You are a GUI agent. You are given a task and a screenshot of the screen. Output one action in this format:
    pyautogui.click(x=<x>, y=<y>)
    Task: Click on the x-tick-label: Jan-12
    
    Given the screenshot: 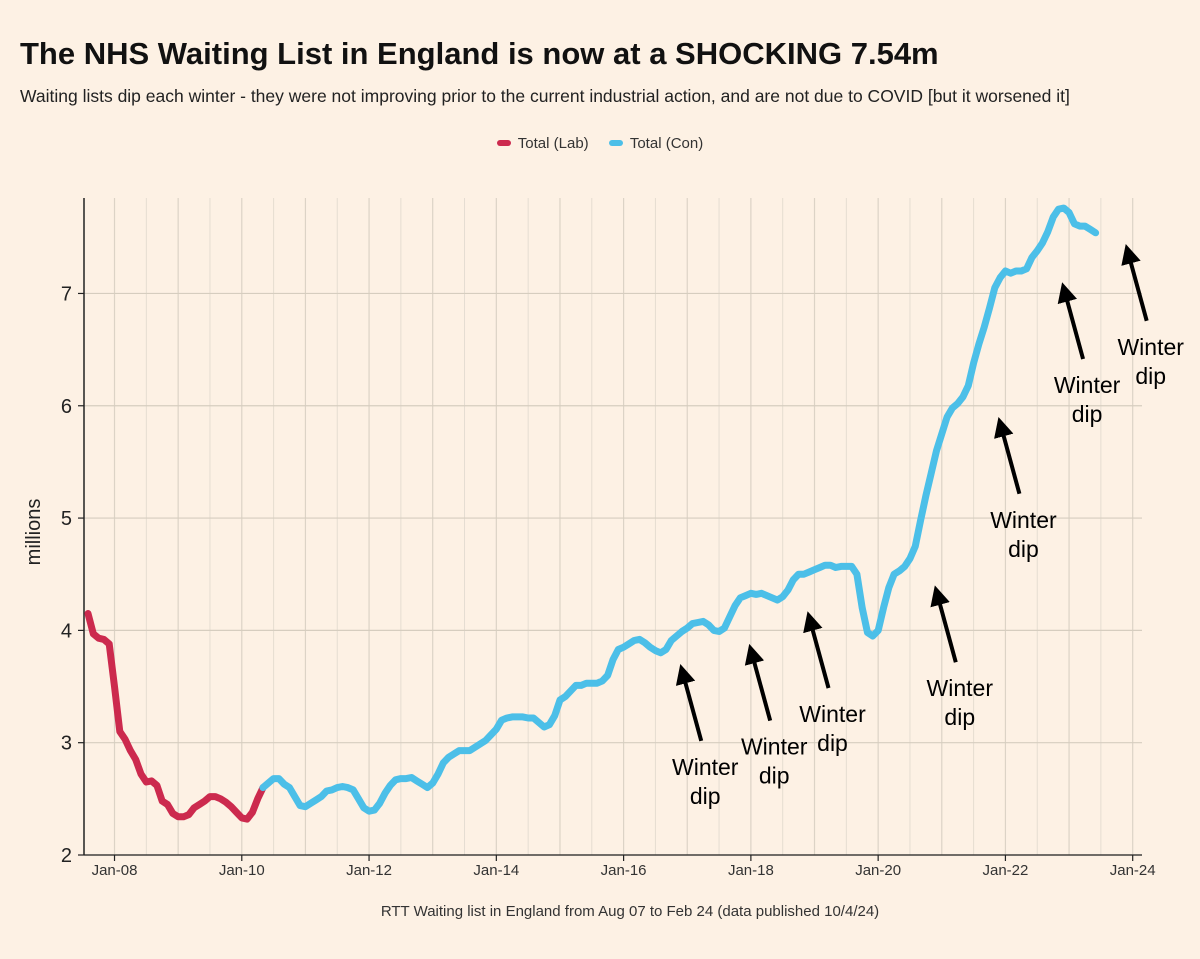 What is the action you would take?
    pyautogui.click(x=369, y=870)
    